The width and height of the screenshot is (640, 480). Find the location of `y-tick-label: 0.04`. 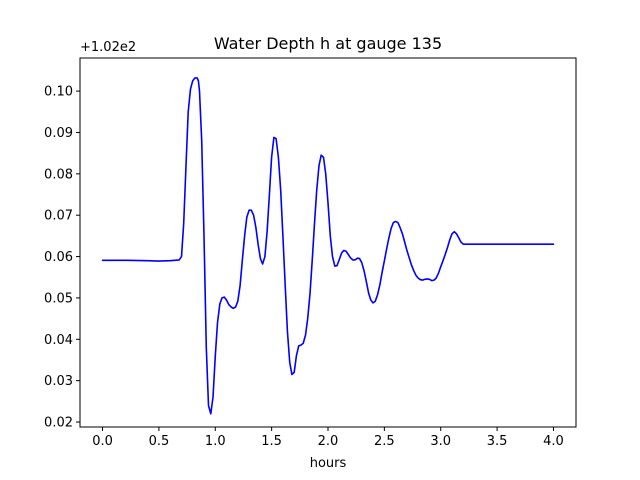

y-tick-label: 0.04 is located at coordinates (58, 340).